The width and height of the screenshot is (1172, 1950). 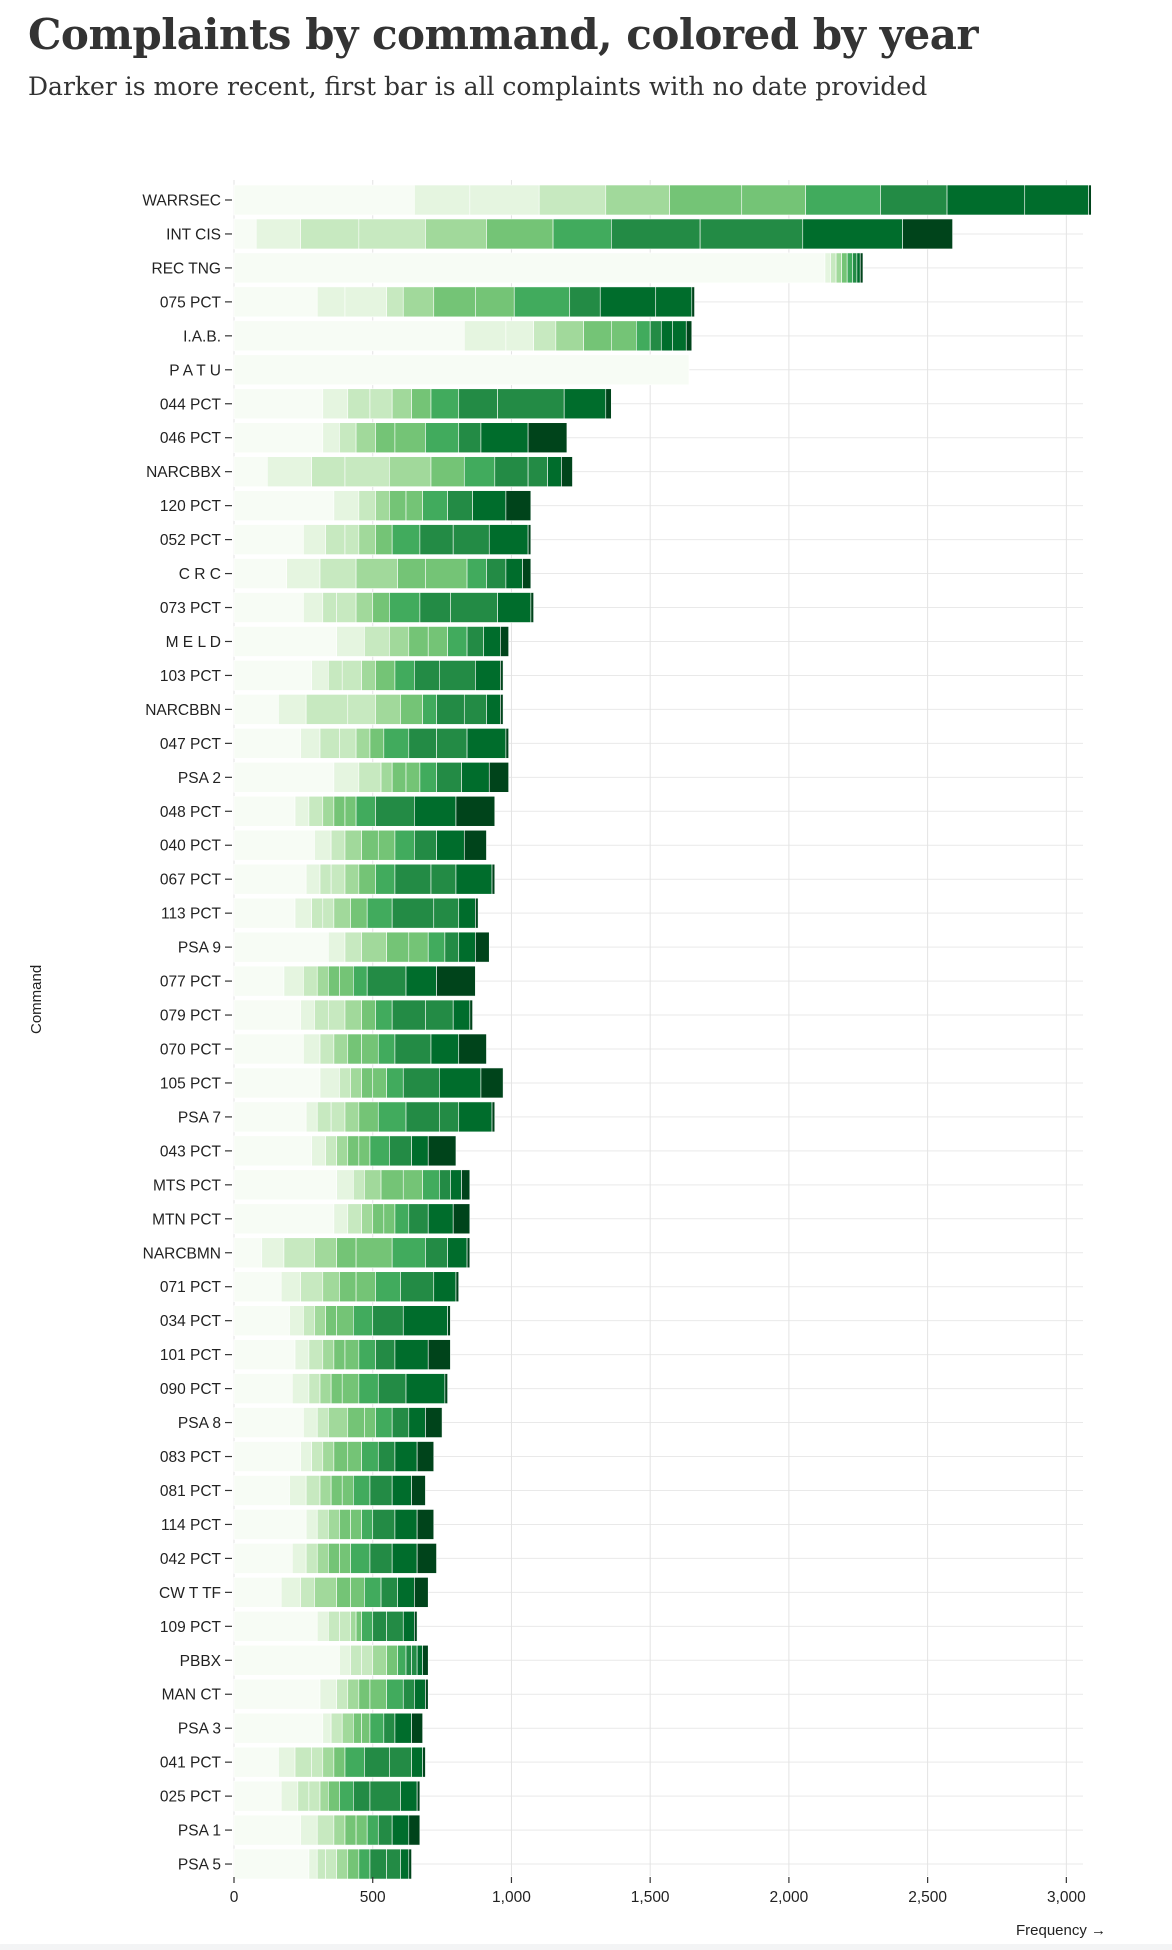 What do you see at coordinates (191, 1457) in the screenshot?
I see `y-tick-label: 083 PCT` at bounding box center [191, 1457].